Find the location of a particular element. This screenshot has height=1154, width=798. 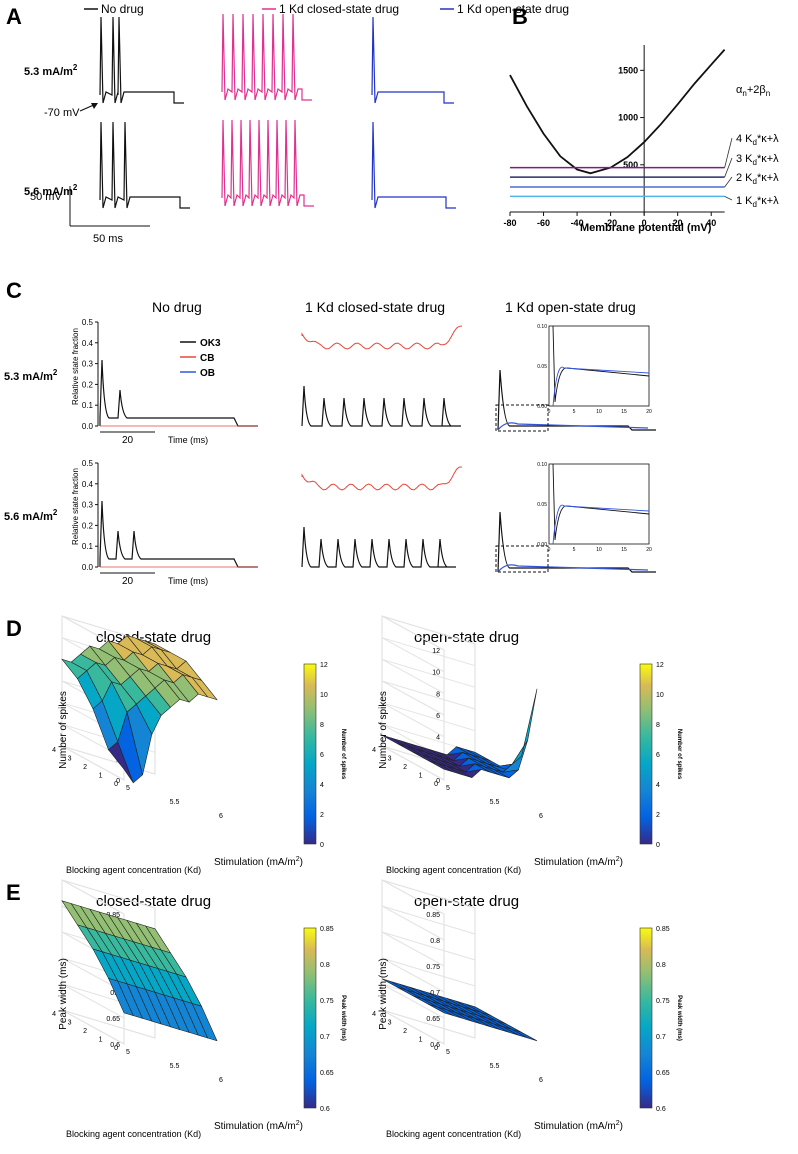

e-closed-cbar-tick: 0.7 is located at coordinates (325, 1037).